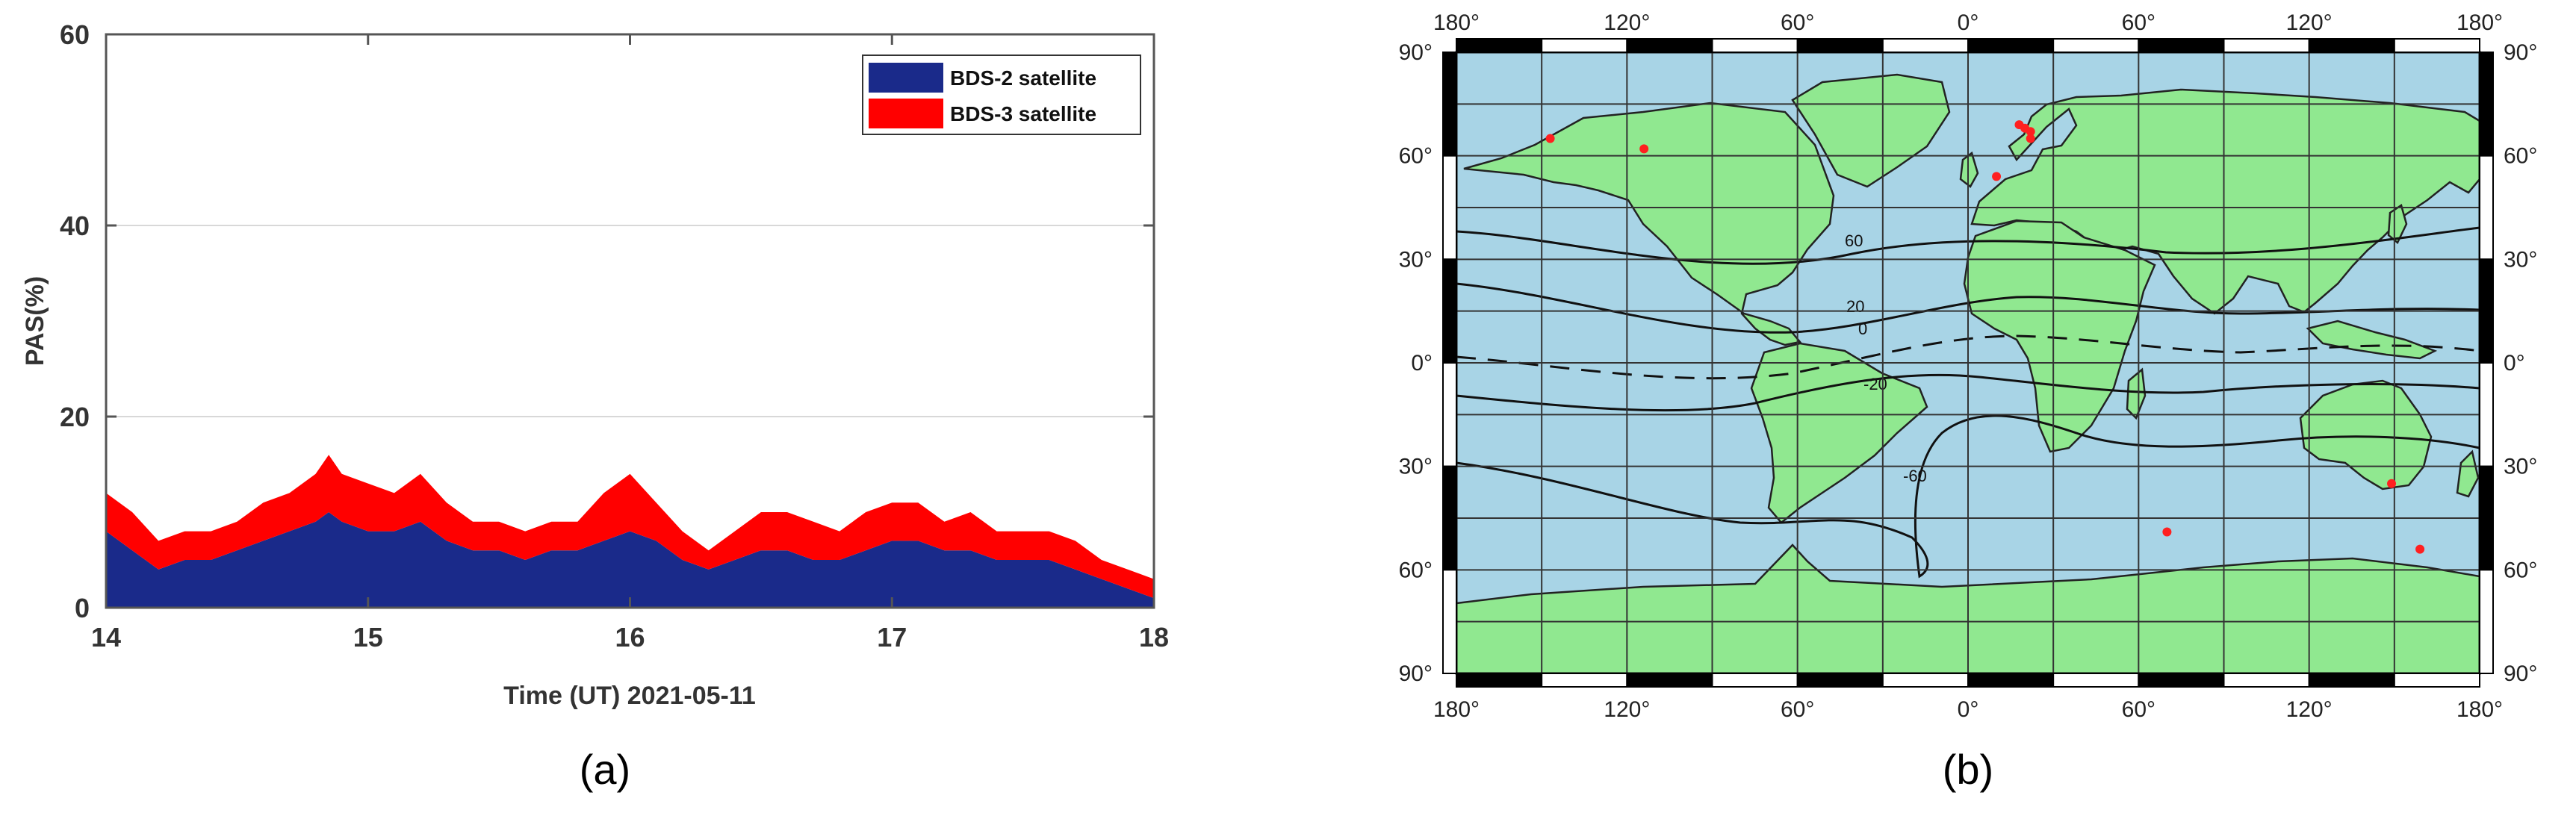  What do you see at coordinates (1416, 673) in the screenshot?
I see `left-latitude-label: 90°` at bounding box center [1416, 673].